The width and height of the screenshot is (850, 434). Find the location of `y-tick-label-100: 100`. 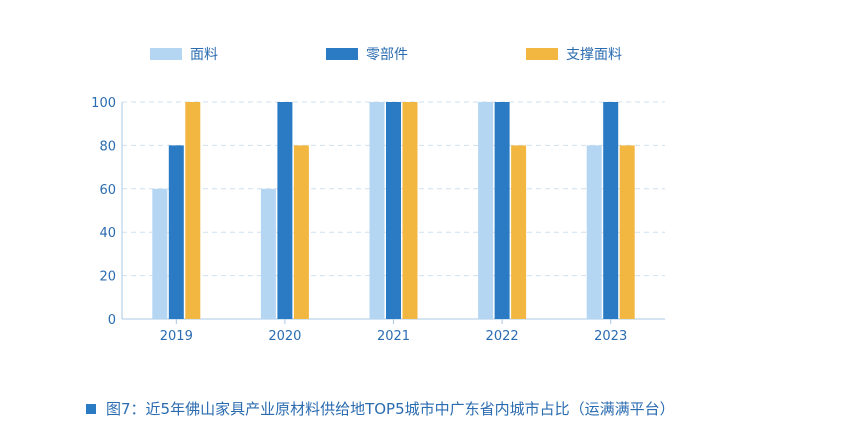

y-tick-label-100: 100 is located at coordinates (103, 103).